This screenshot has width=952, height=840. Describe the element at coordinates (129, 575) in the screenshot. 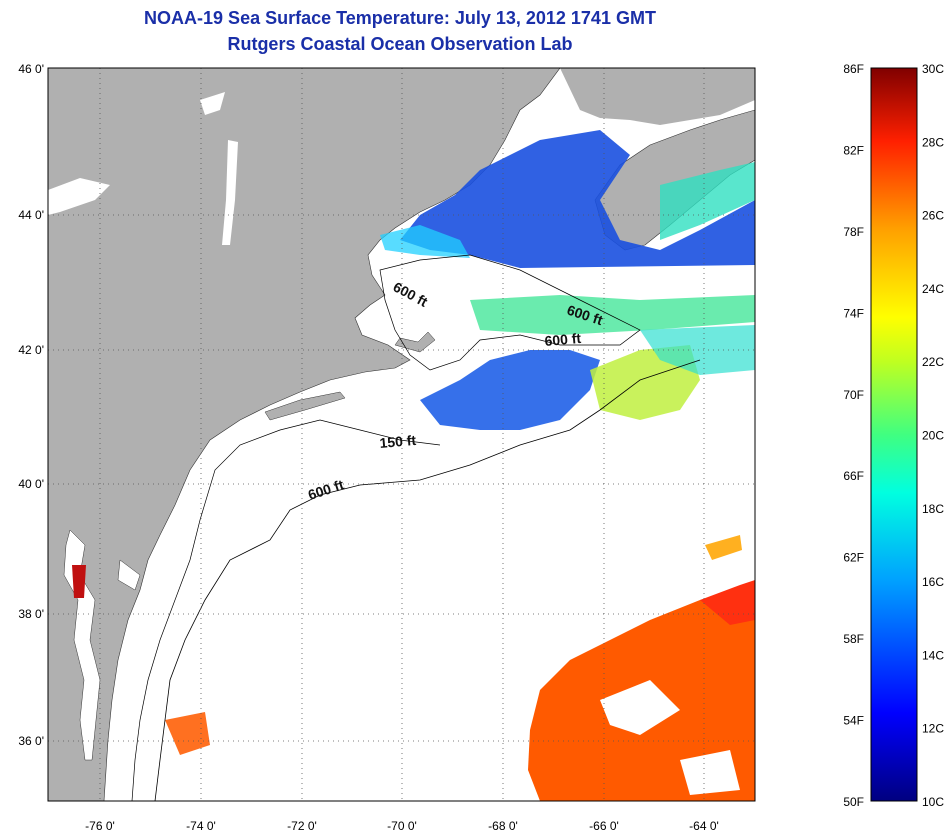

I see `delaware-bay` at that location.